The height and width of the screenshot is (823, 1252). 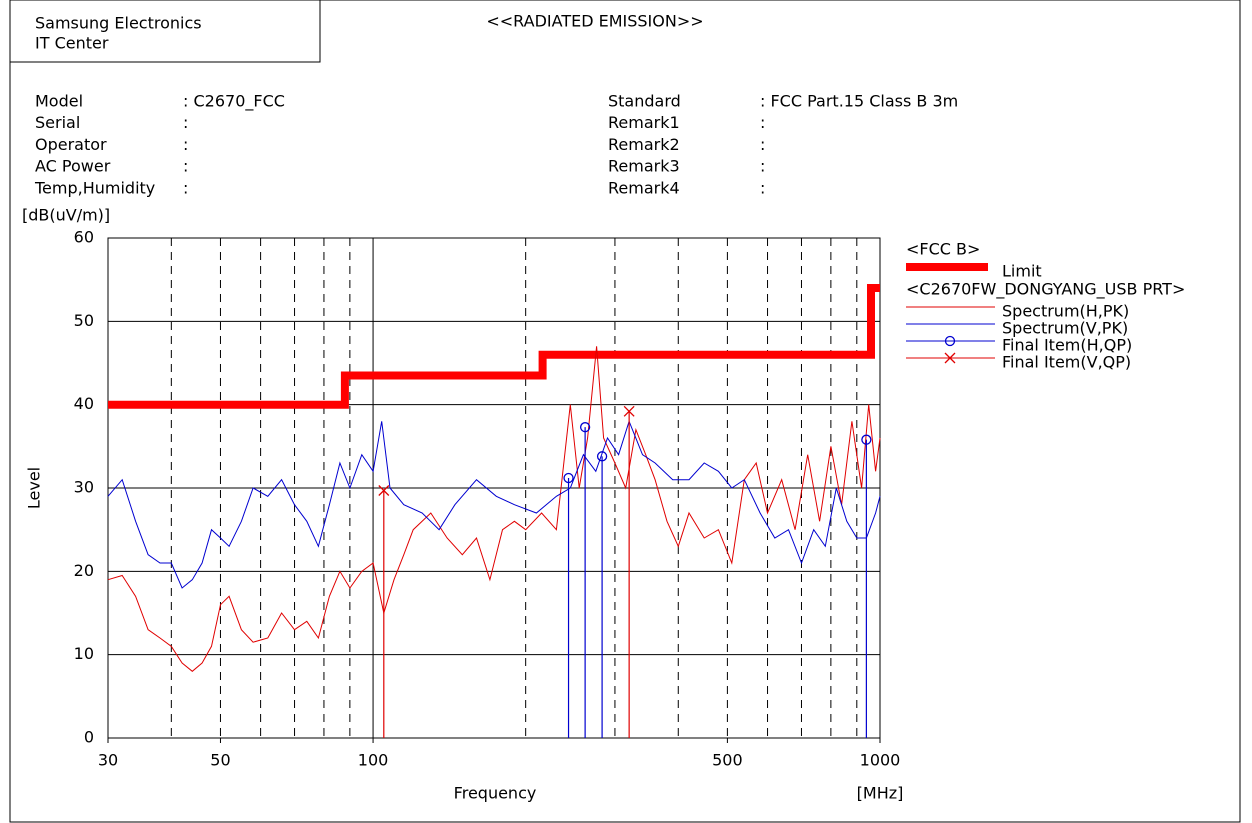 I want to click on legend-label: Limit, so click(x=1022, y=271).